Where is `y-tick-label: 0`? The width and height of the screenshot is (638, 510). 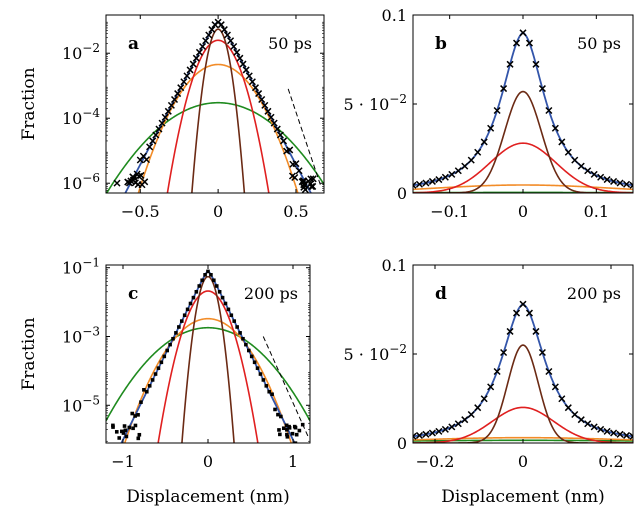 y-tick-label: 0 is located at coordinates (402, 443).